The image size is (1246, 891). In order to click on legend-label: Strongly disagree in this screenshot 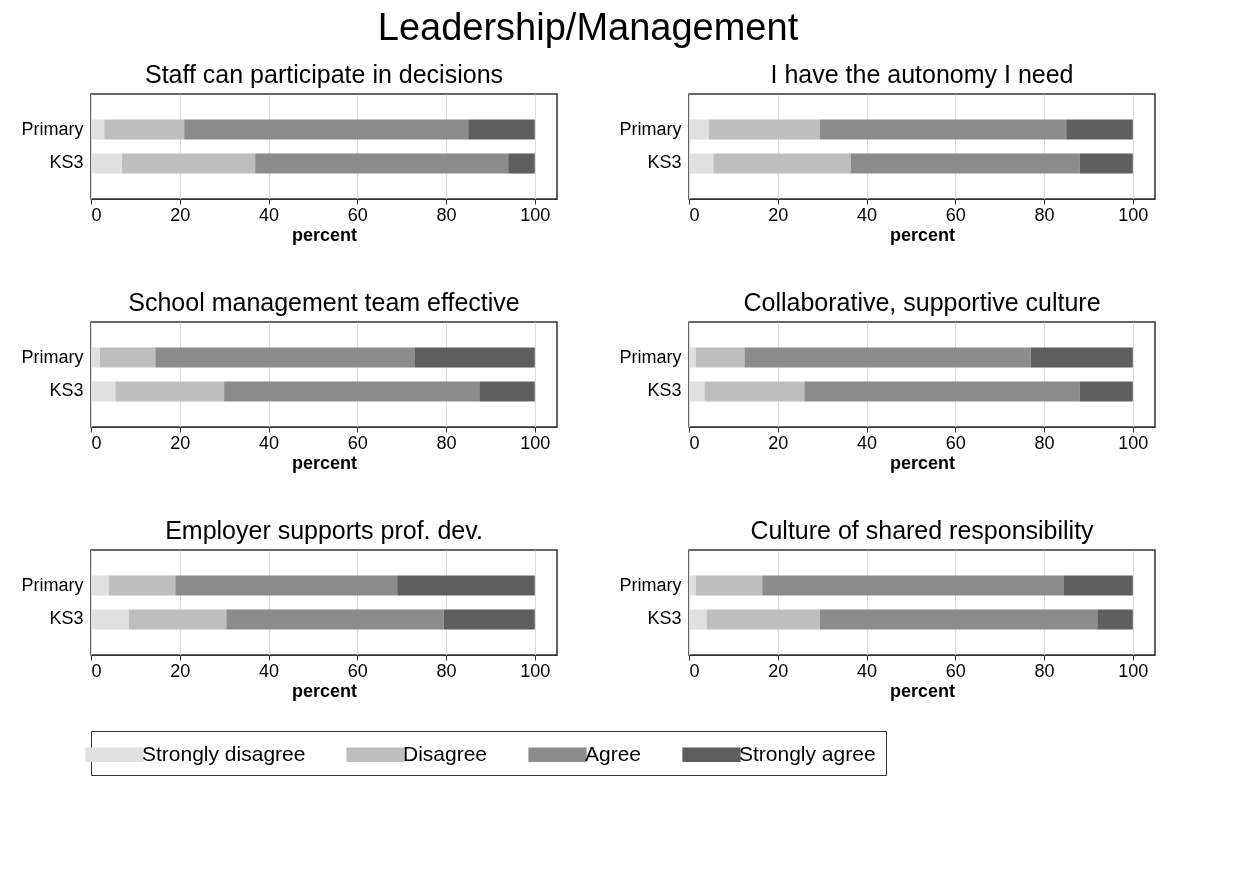, I will do `click(224, 753)`.